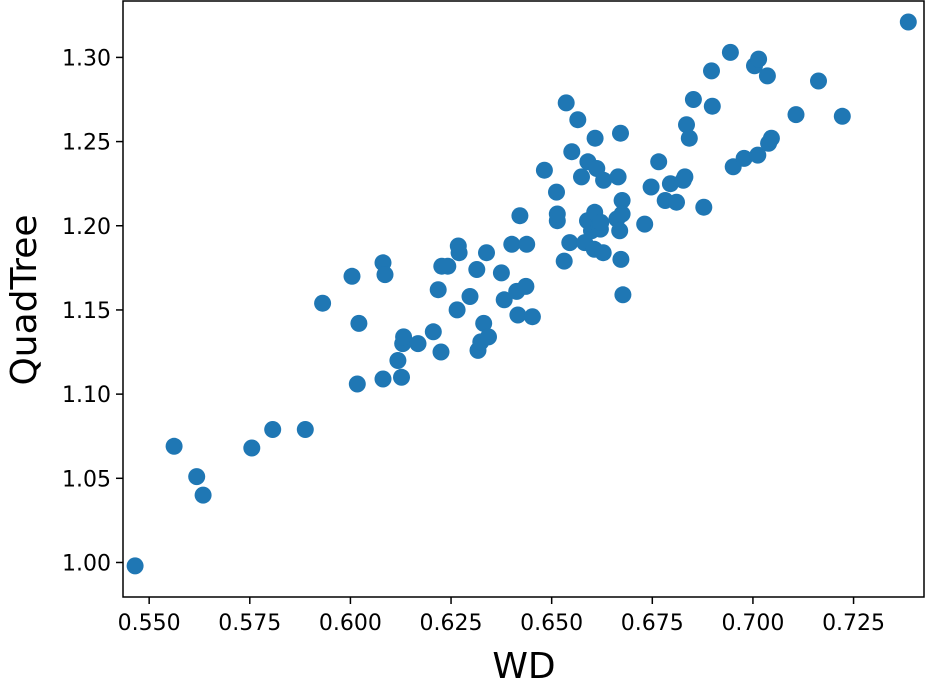 The height and width of the screenshot is (687, 926). I want to click on x-axis-ticks: 0.550 0.575 0.600 0.625 0.650 0.675 0.700 0.725, so click(501, 616).